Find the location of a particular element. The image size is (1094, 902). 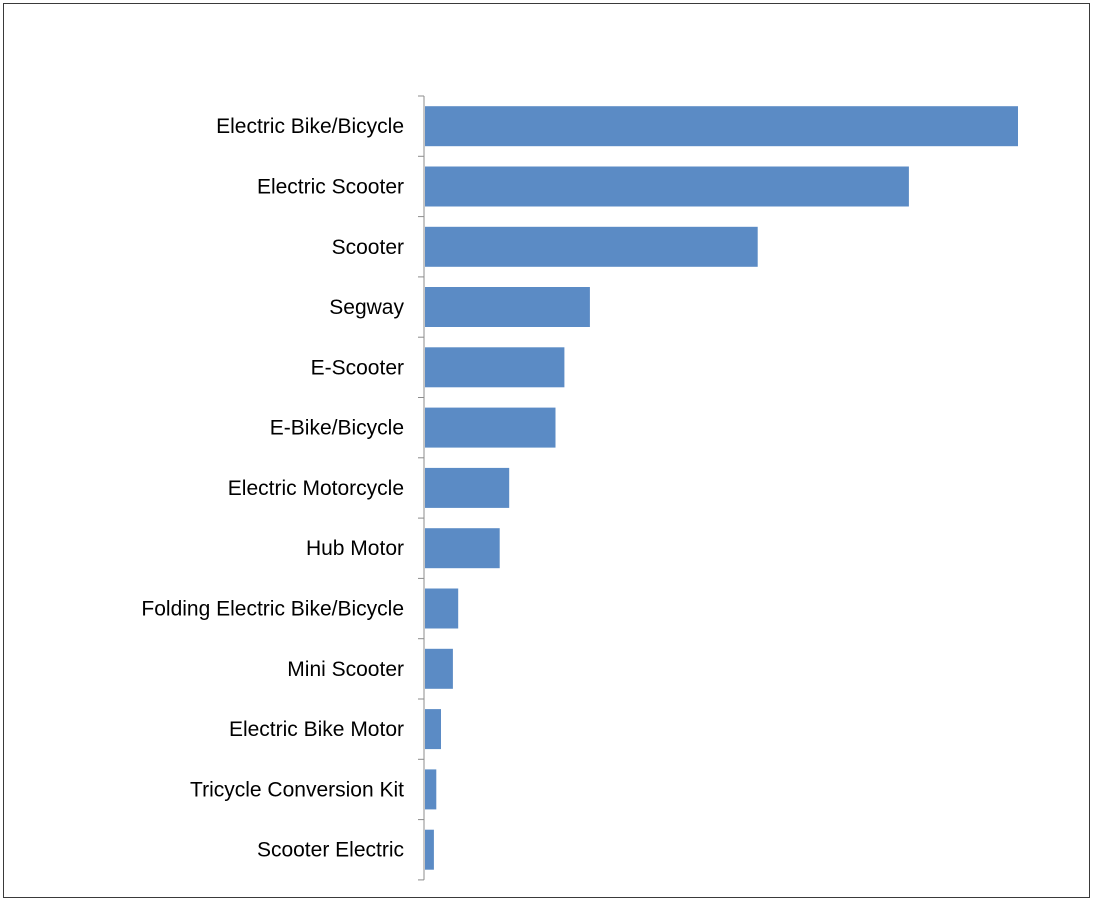

category-label: Scooter Electric is located at coordinates (330, 850).